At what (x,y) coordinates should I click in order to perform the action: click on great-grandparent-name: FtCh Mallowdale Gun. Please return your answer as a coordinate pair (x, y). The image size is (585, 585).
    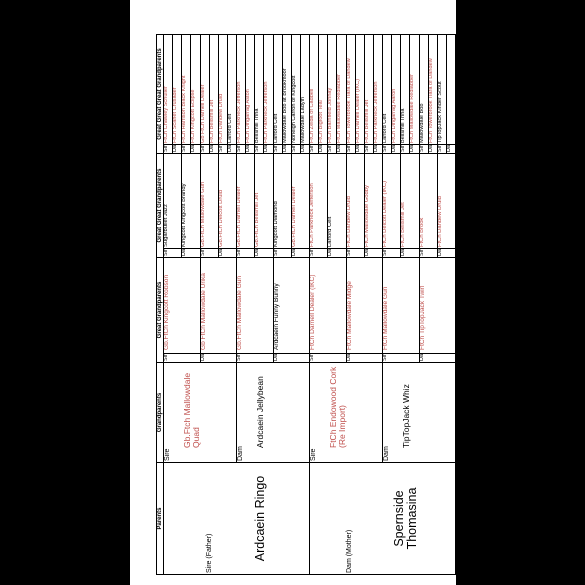
    Looking at the image, I should click on (400, 305).